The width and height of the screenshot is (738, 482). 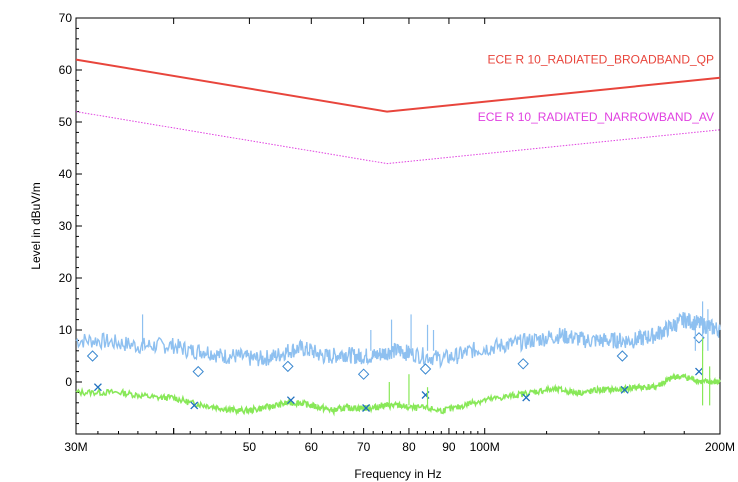 What do you see at coordinates (485, 447) in the screenshot?
I see `x-tick-label: 100M` at bounding box center [485, 447].